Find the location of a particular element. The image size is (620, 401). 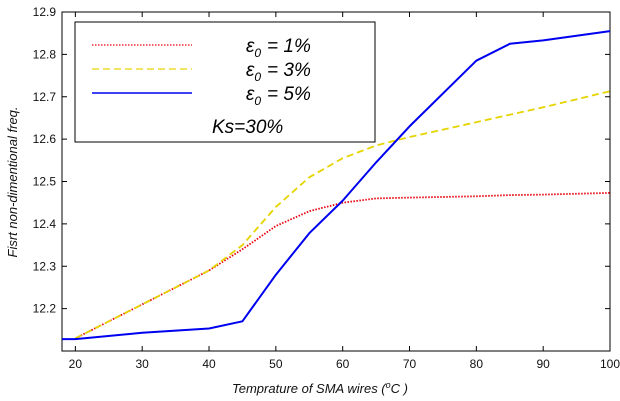

x-tick-label: 70 is located at coordinates (410, 364).